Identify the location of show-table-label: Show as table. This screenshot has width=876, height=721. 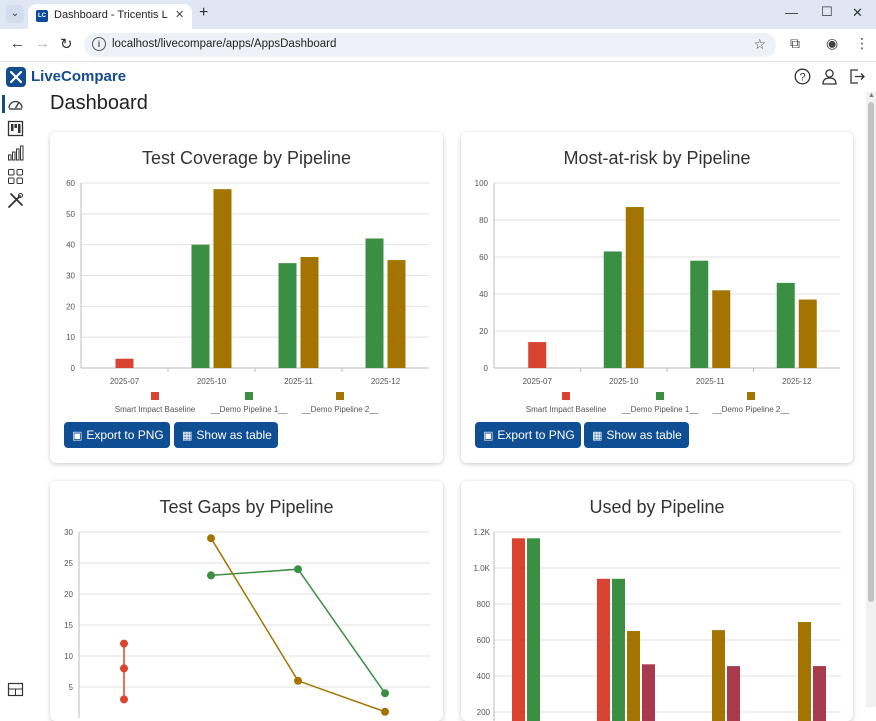
(644, 435).